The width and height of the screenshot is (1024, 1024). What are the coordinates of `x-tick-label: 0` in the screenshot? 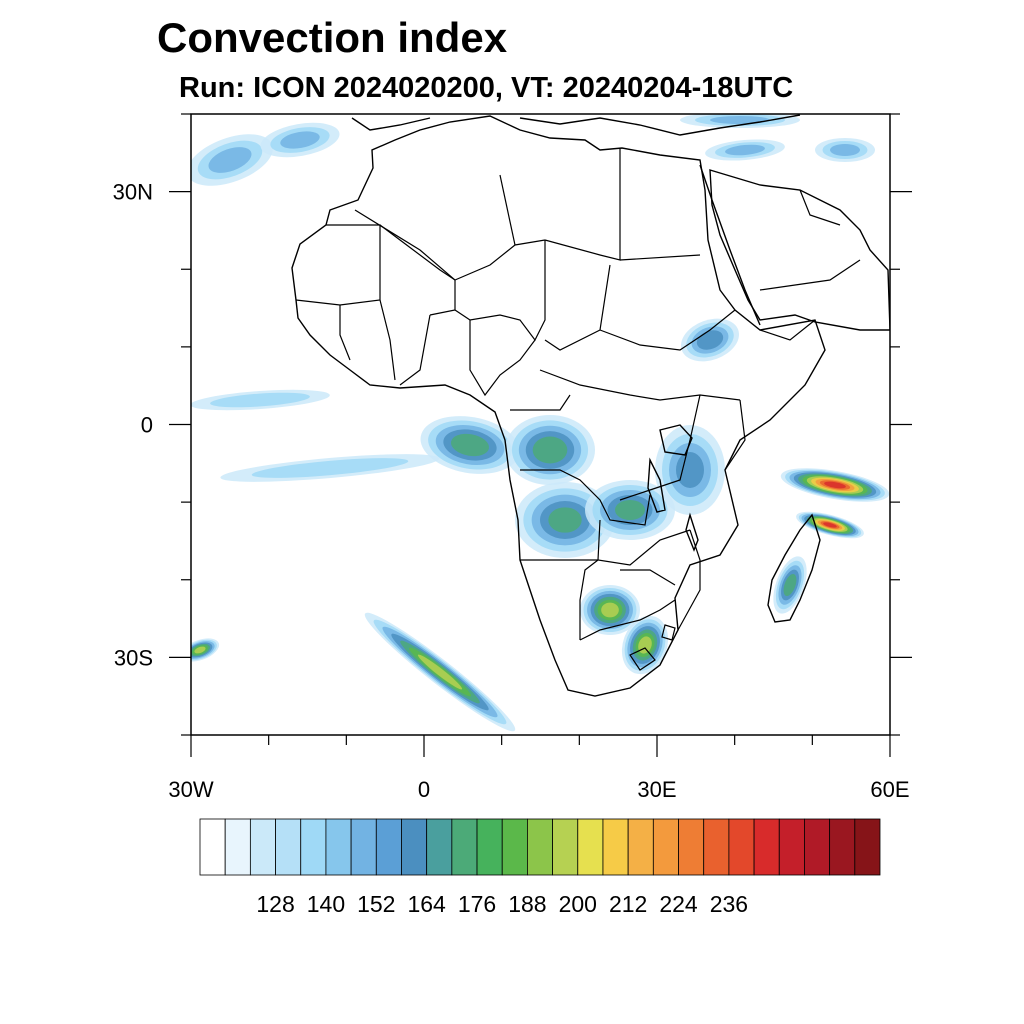 It's located at (424, 789).